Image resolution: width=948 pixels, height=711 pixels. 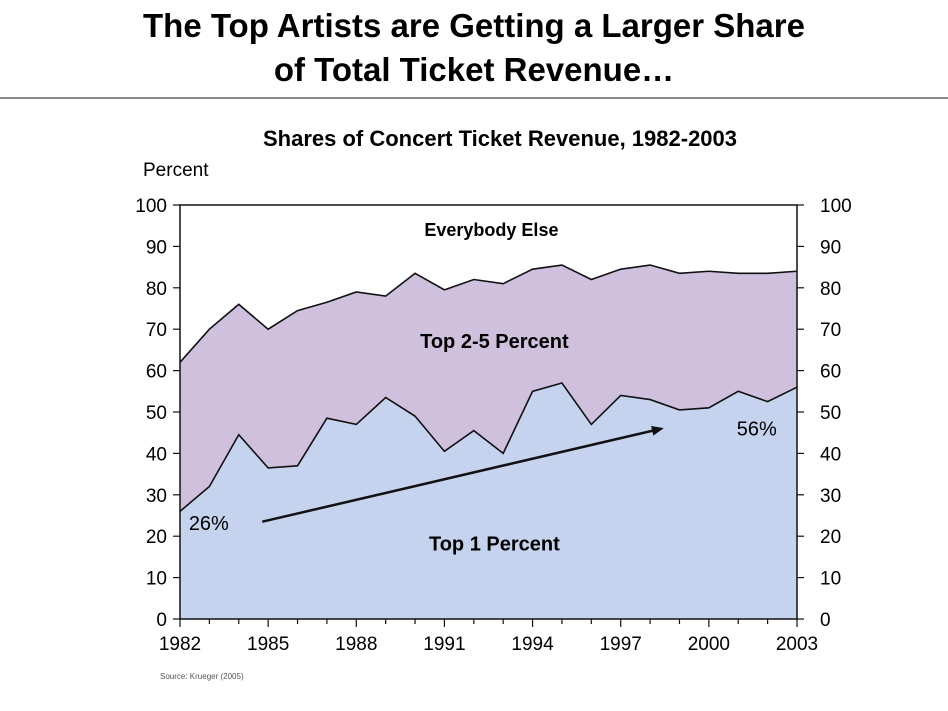 What do you see at coordinates (156, 289) in the screenshot?
I see `y-tick-label-left: 80` at bounding box center [156, 289].